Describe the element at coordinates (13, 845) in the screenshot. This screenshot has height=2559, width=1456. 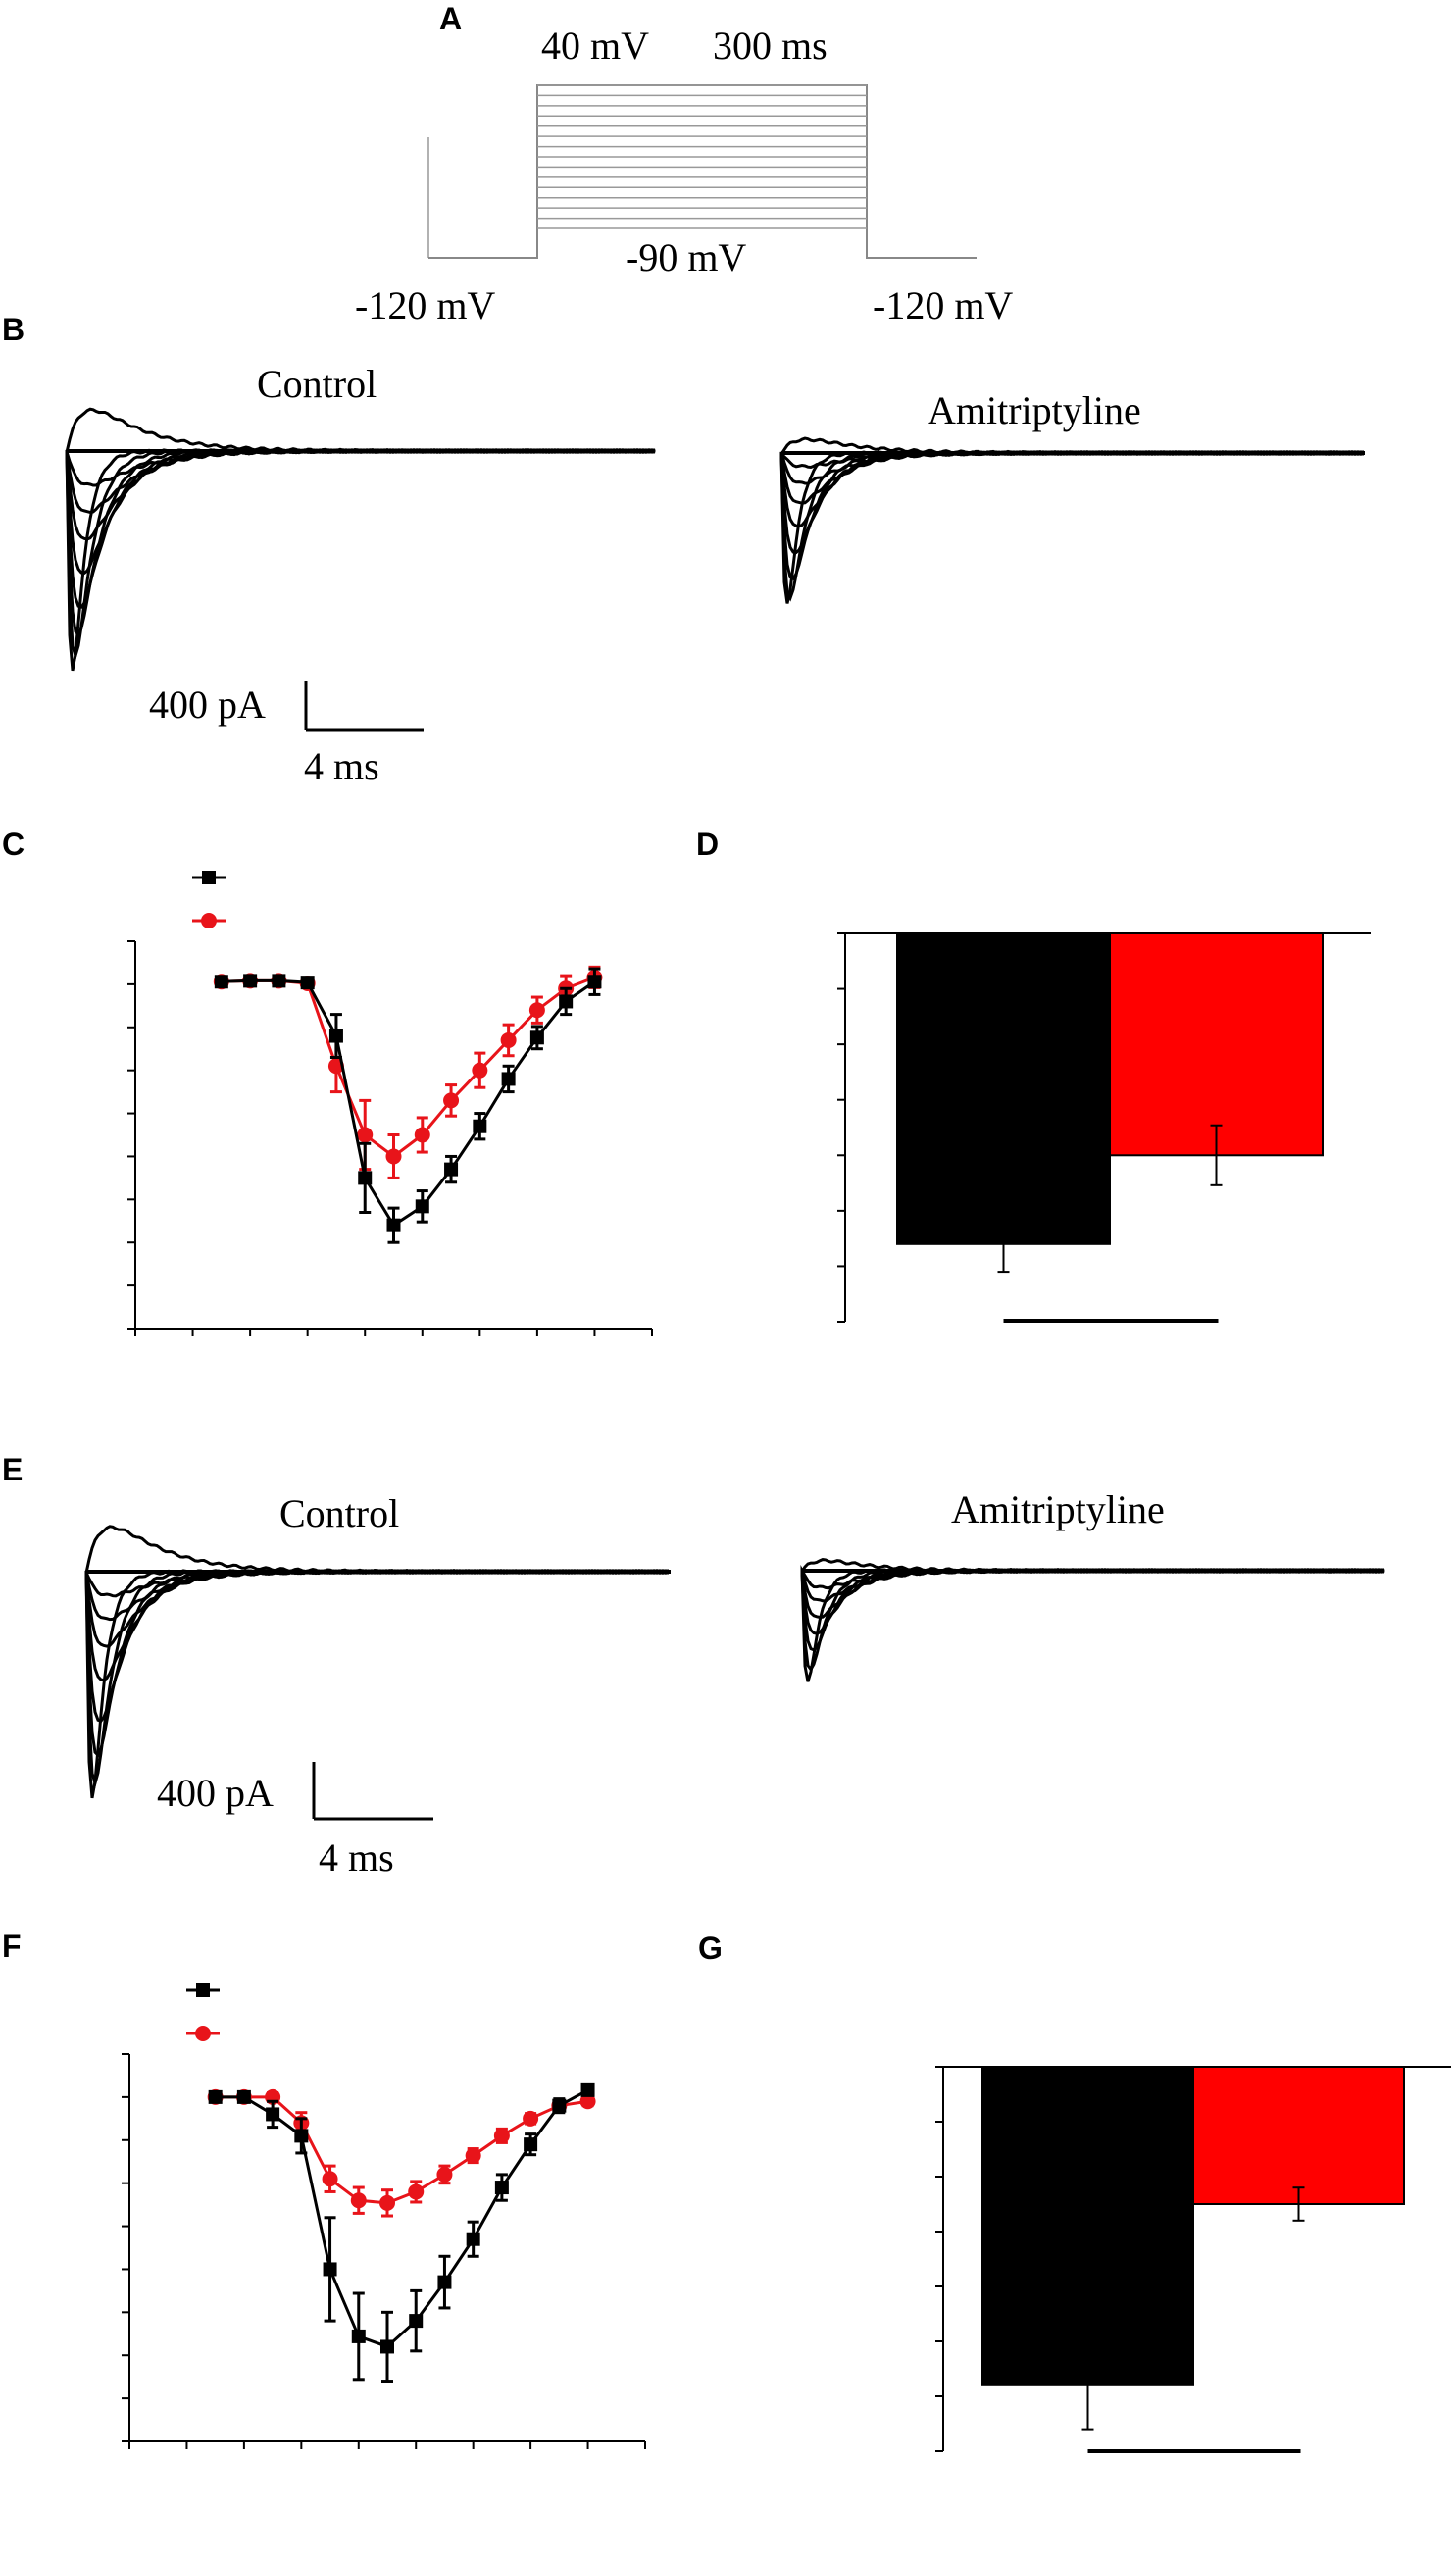
I see `panel-letter-c: C` at that location.